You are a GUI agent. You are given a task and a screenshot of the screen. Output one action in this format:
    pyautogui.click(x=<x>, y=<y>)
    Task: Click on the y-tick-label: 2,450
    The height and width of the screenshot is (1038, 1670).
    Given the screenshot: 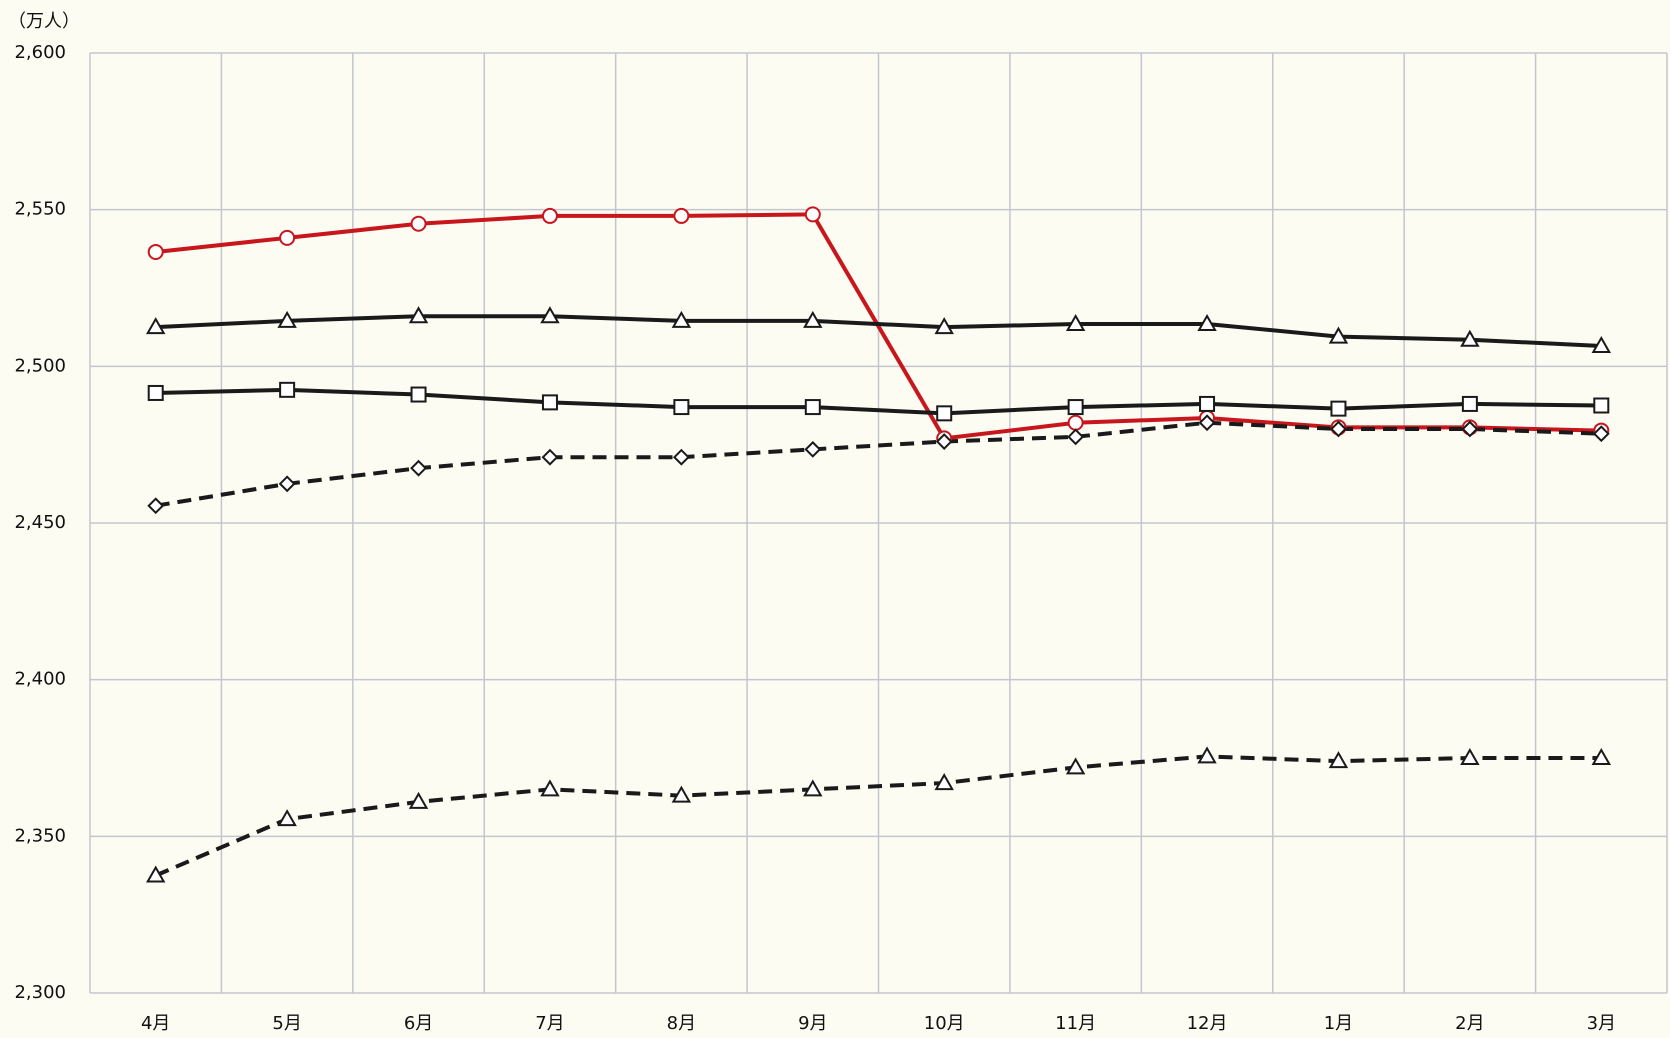 What is the action you would take?
    pyautogui.click(x=40, y=522)
    